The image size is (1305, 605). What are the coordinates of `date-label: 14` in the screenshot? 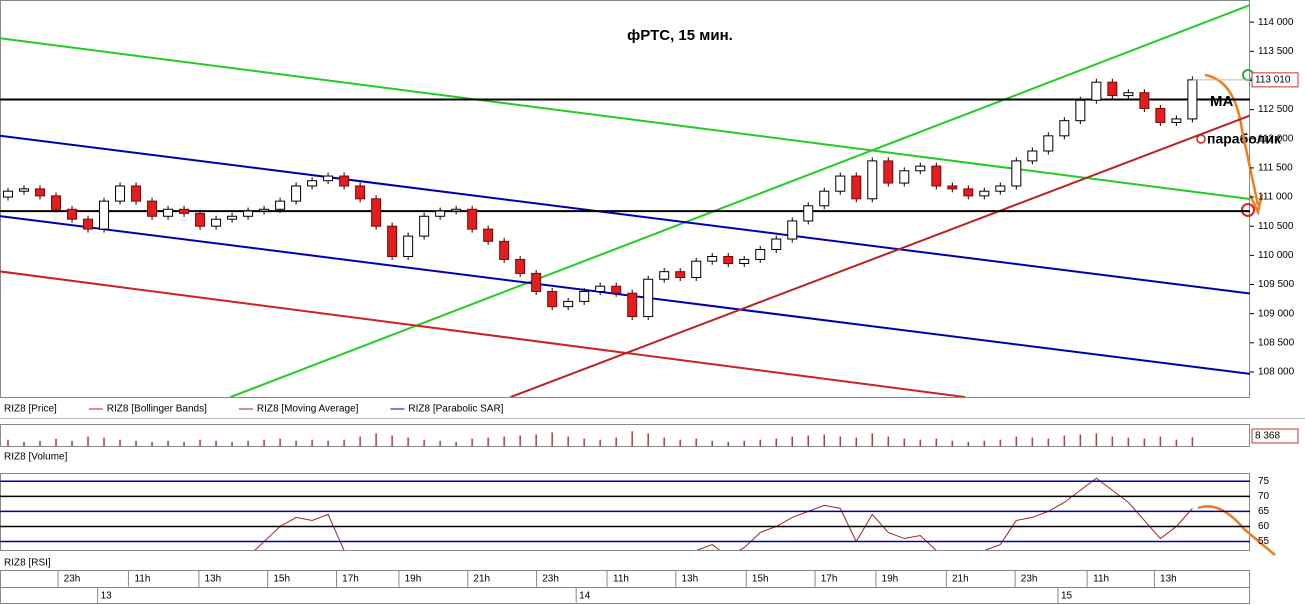 It's located at (585, 596).